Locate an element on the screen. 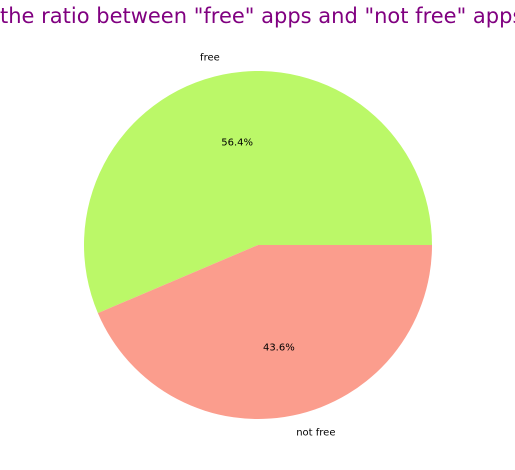  slice-label-free: free is located at coordinates (210, 57).